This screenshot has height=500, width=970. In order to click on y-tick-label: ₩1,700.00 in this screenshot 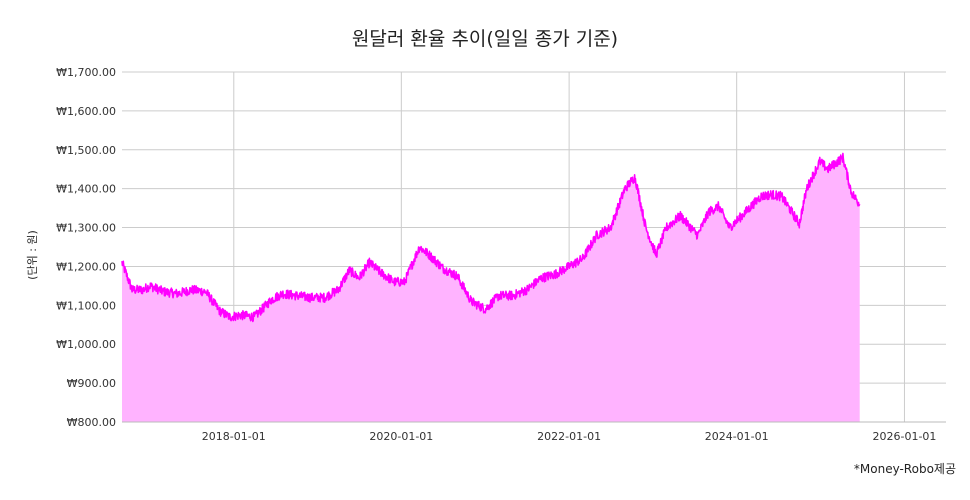, I will do `click(86, 72)`.